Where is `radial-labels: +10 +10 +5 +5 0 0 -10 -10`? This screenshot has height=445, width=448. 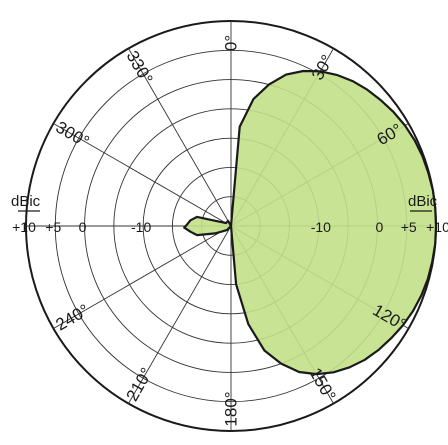
radial-labels: +10 +10 +5 +5 0 0 -10 -10 is located at coordinates (230, 227).